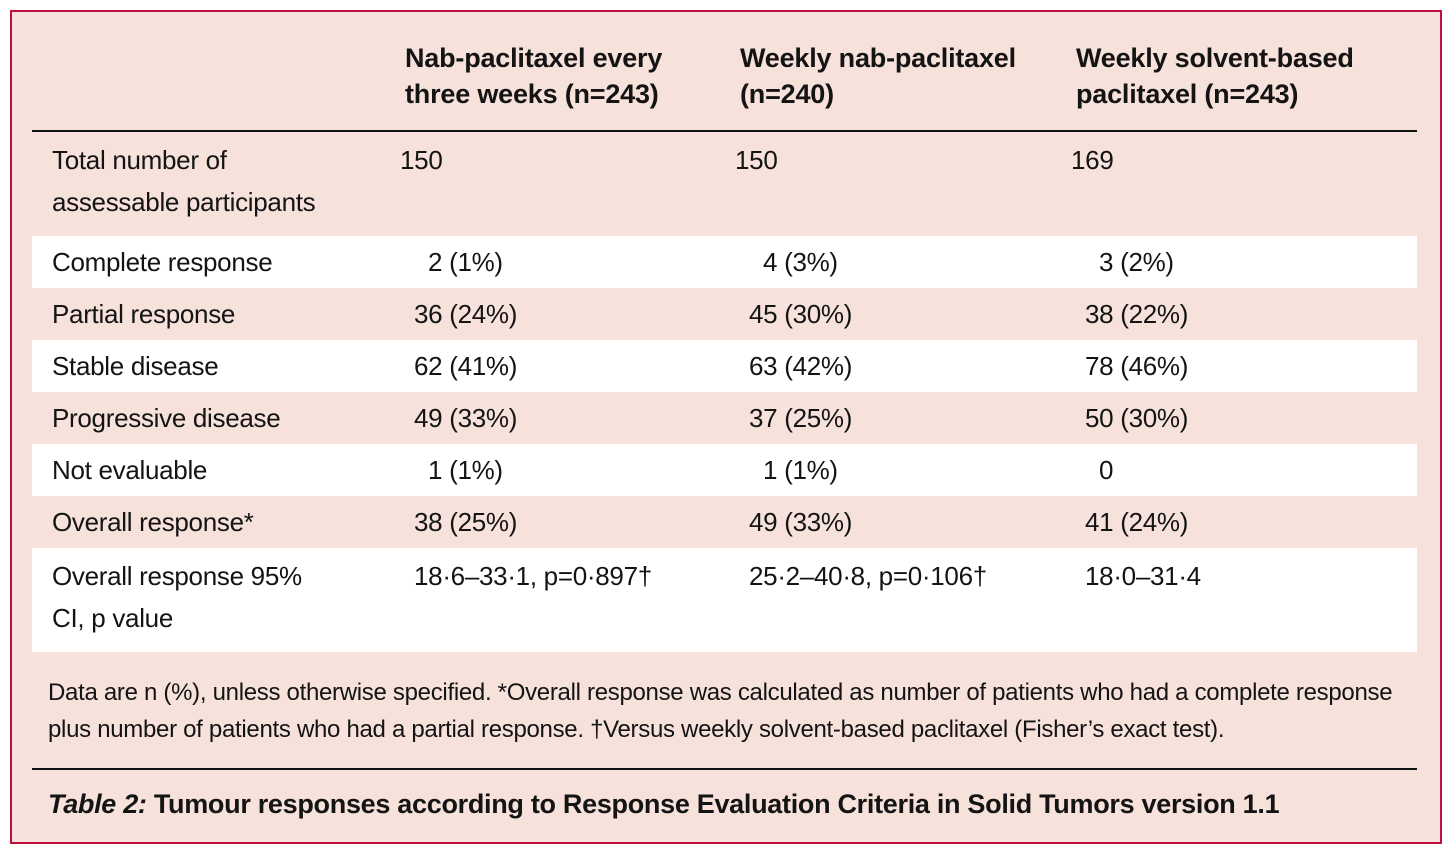 This screenshot has height=866, width=1452. I want to click on cell-value: 78 (46%), so click(1137, 365).